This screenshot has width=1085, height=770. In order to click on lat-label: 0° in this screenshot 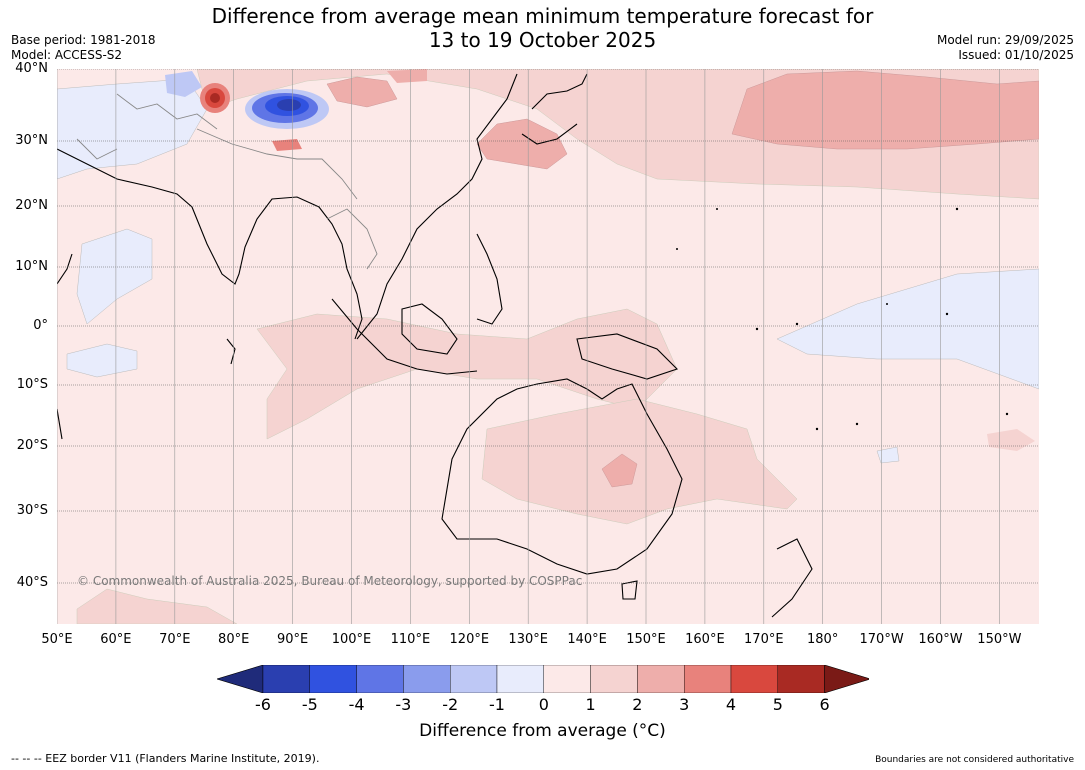, I will do `click(40, 325)`.